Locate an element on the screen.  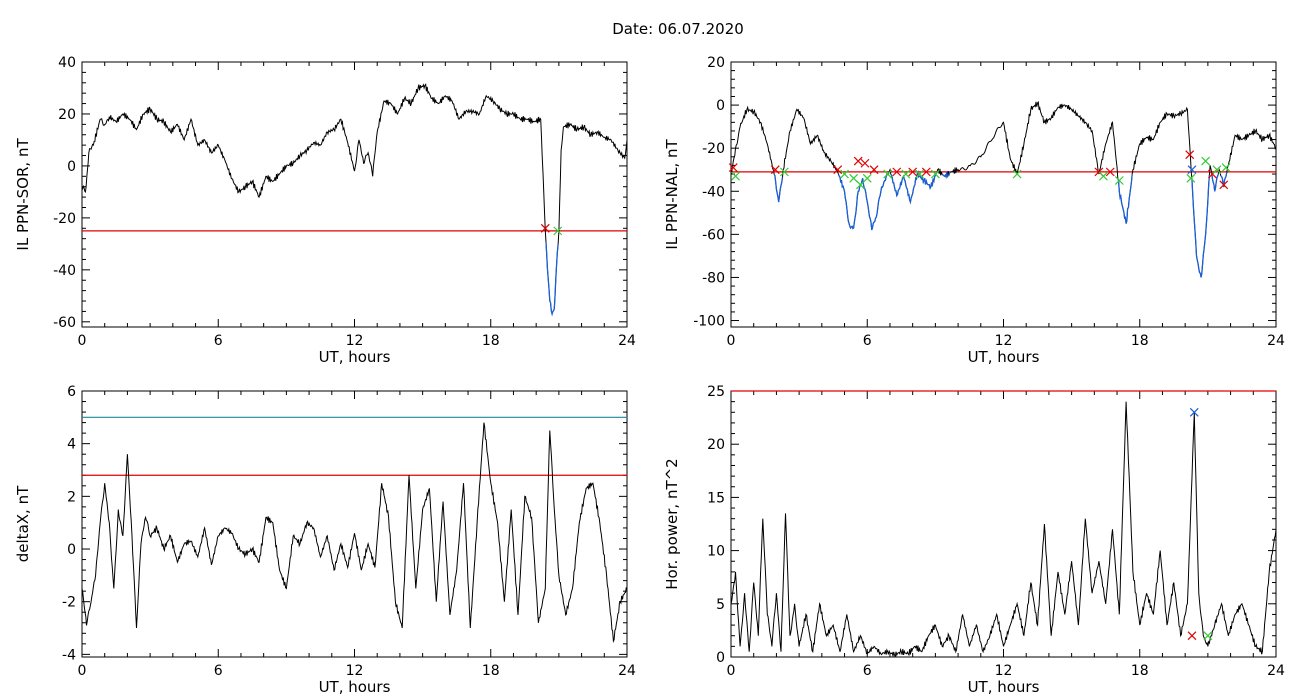
y-tick-label: -4 is located at coordinates (69, 655).